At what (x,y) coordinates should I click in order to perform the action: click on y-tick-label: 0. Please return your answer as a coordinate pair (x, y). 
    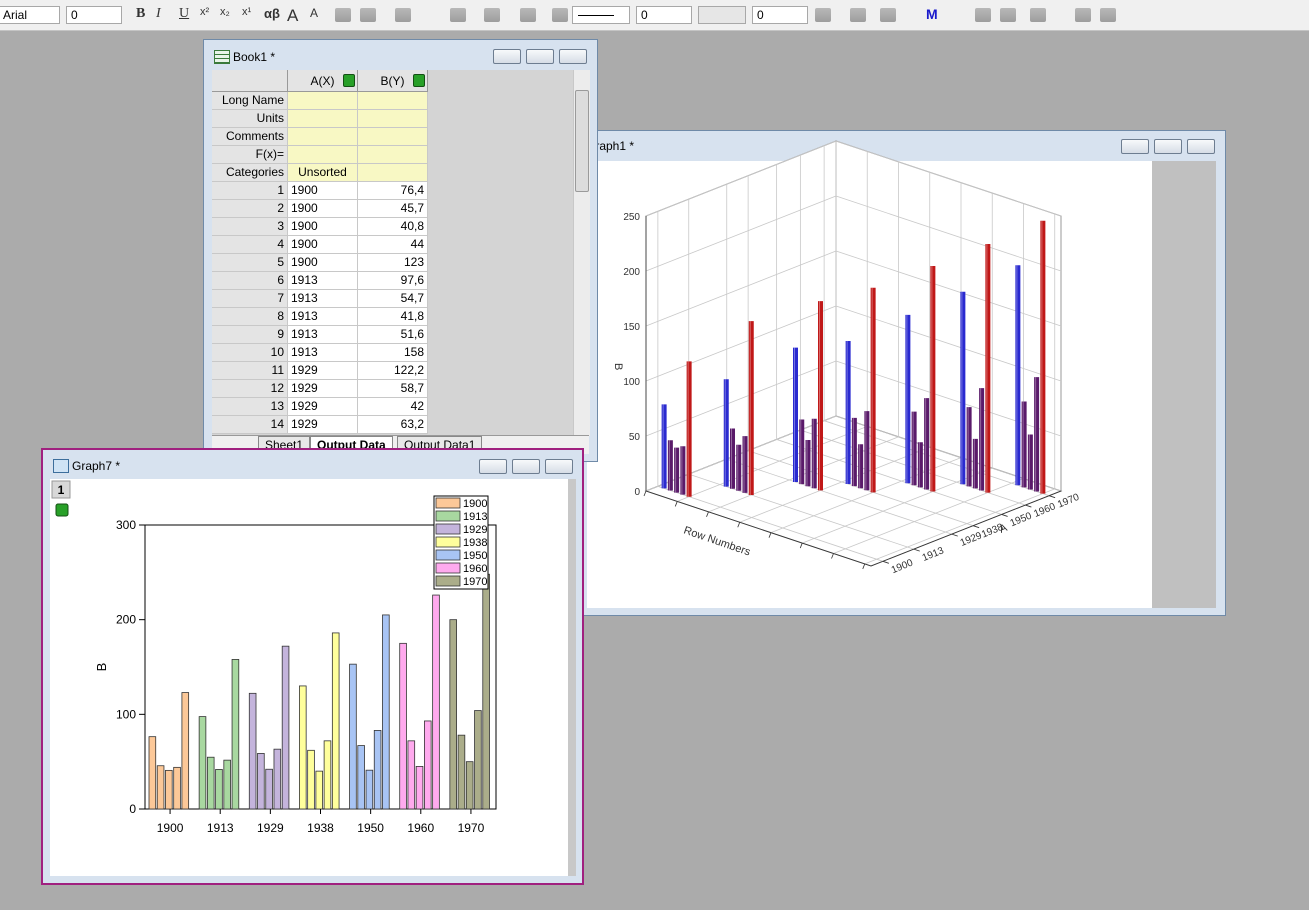
    Looking at the image, I should click on (132, 809).